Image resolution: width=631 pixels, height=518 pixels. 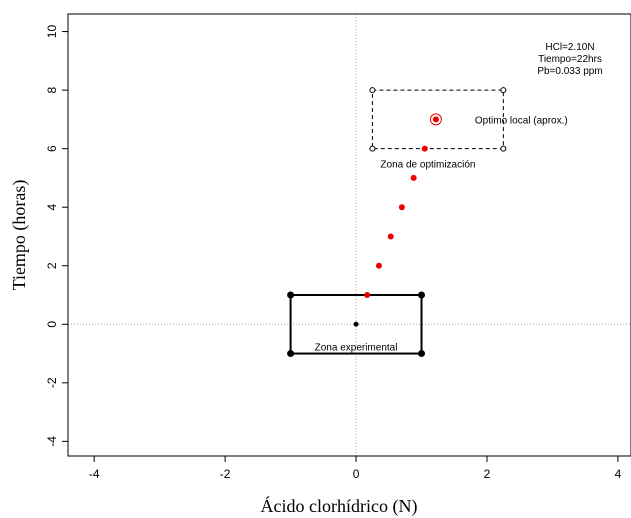 I want to click on optimum-label: Optimo local (aprox.), so click(x=521, y=120).